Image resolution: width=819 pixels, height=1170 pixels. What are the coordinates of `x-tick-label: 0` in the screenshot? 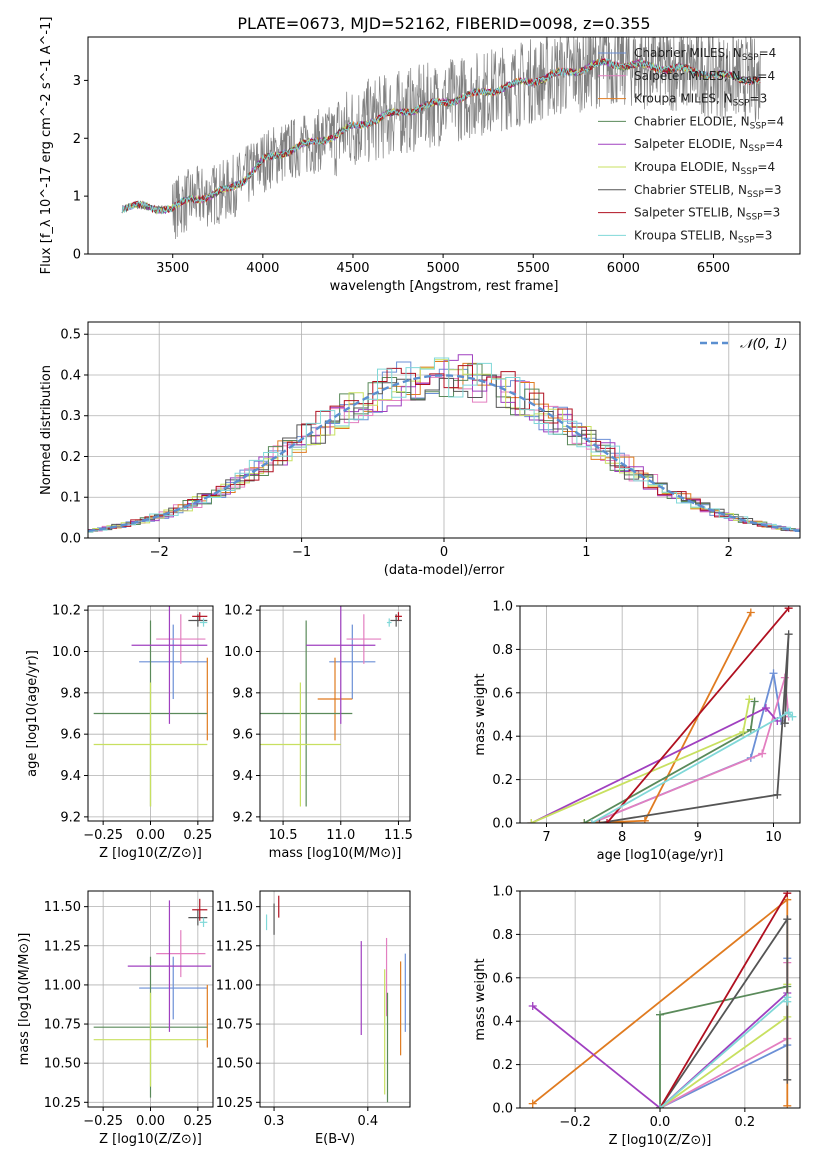 It's located at (444, 552).